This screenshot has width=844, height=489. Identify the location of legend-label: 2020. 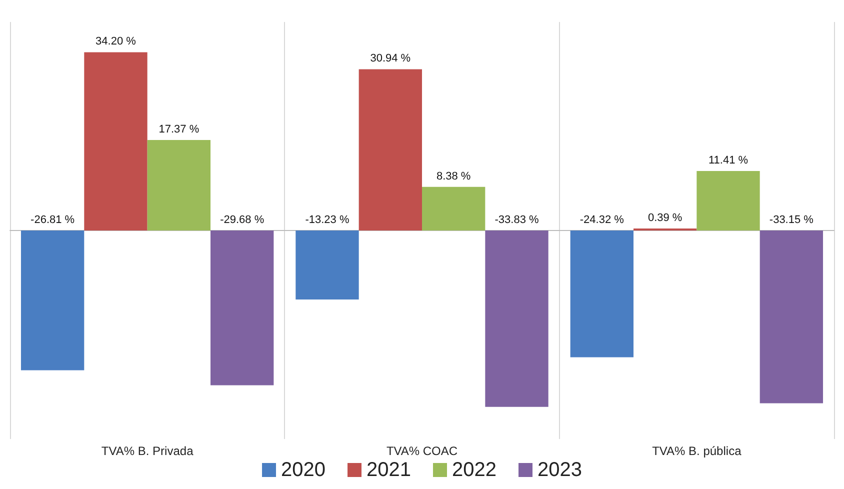
(303, 470).